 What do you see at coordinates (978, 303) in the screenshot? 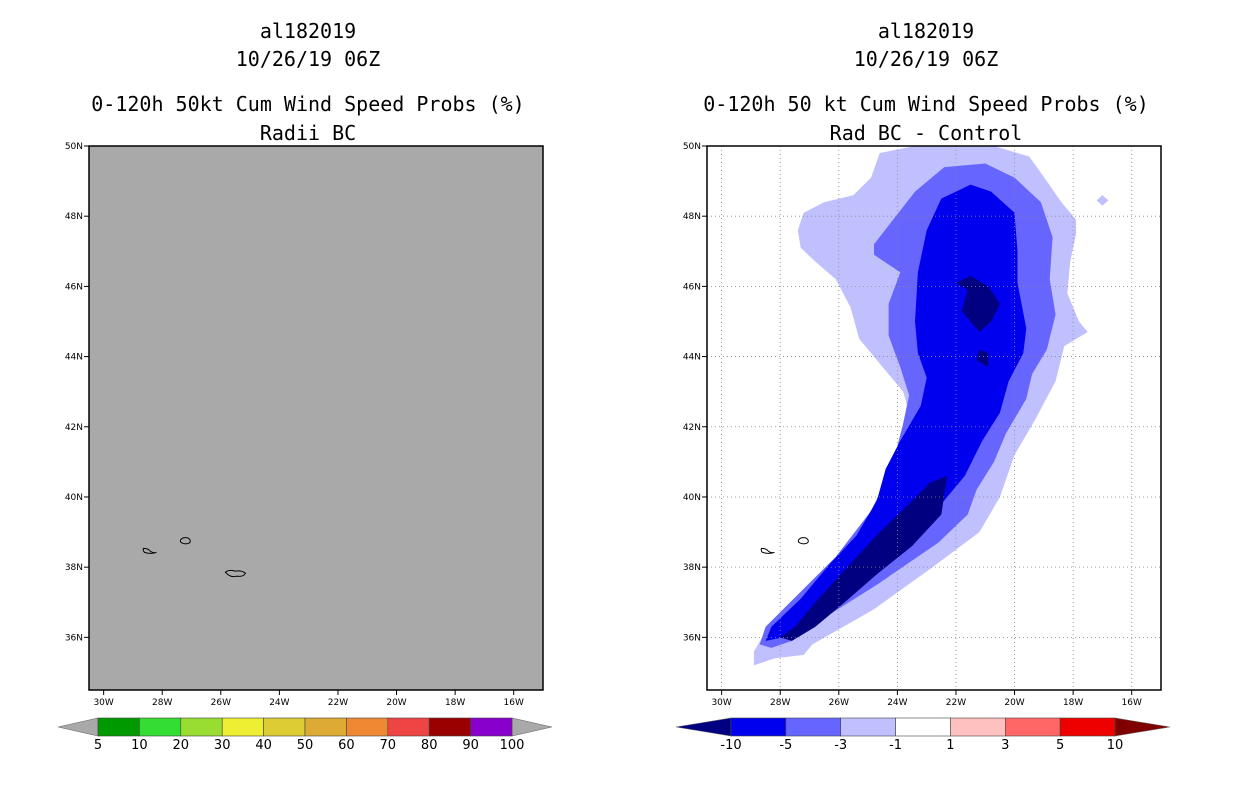
I see `contour--10-4` at bounding box center [978, 303].